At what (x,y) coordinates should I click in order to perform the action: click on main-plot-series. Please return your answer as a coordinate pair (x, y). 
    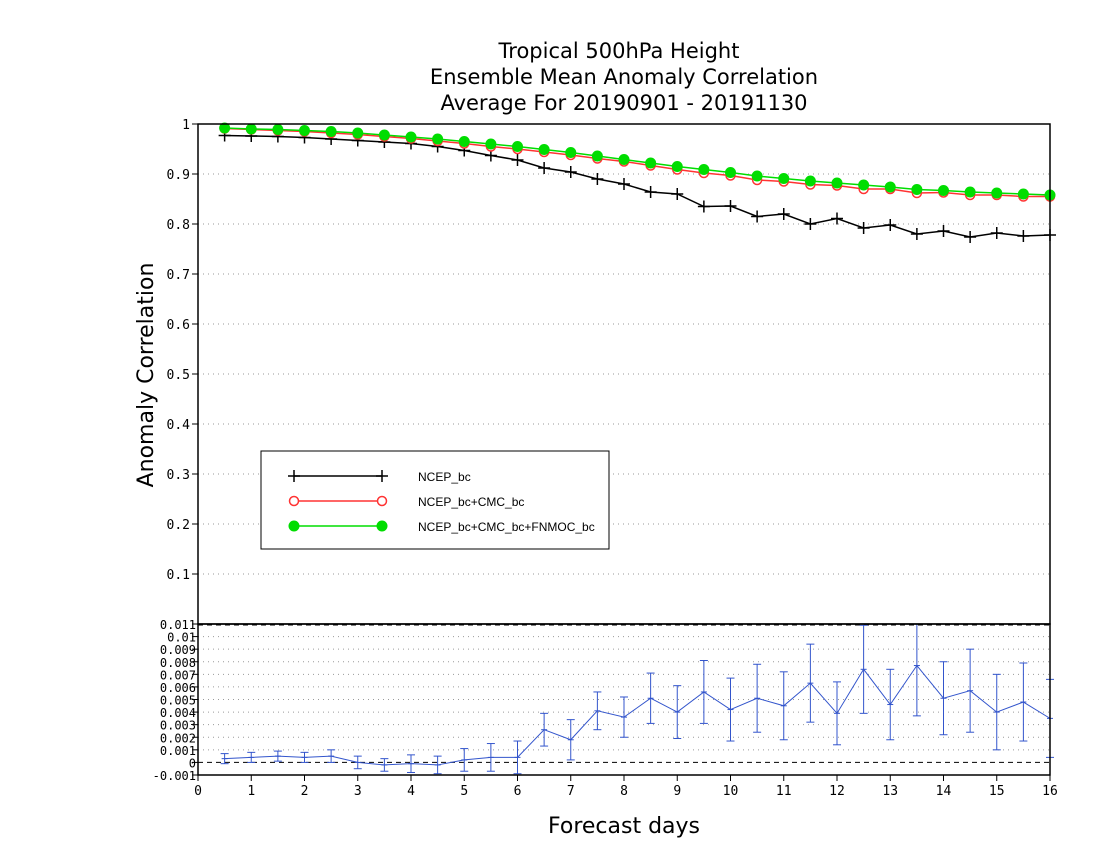
    Looking at the image, I should click on (637, 182).